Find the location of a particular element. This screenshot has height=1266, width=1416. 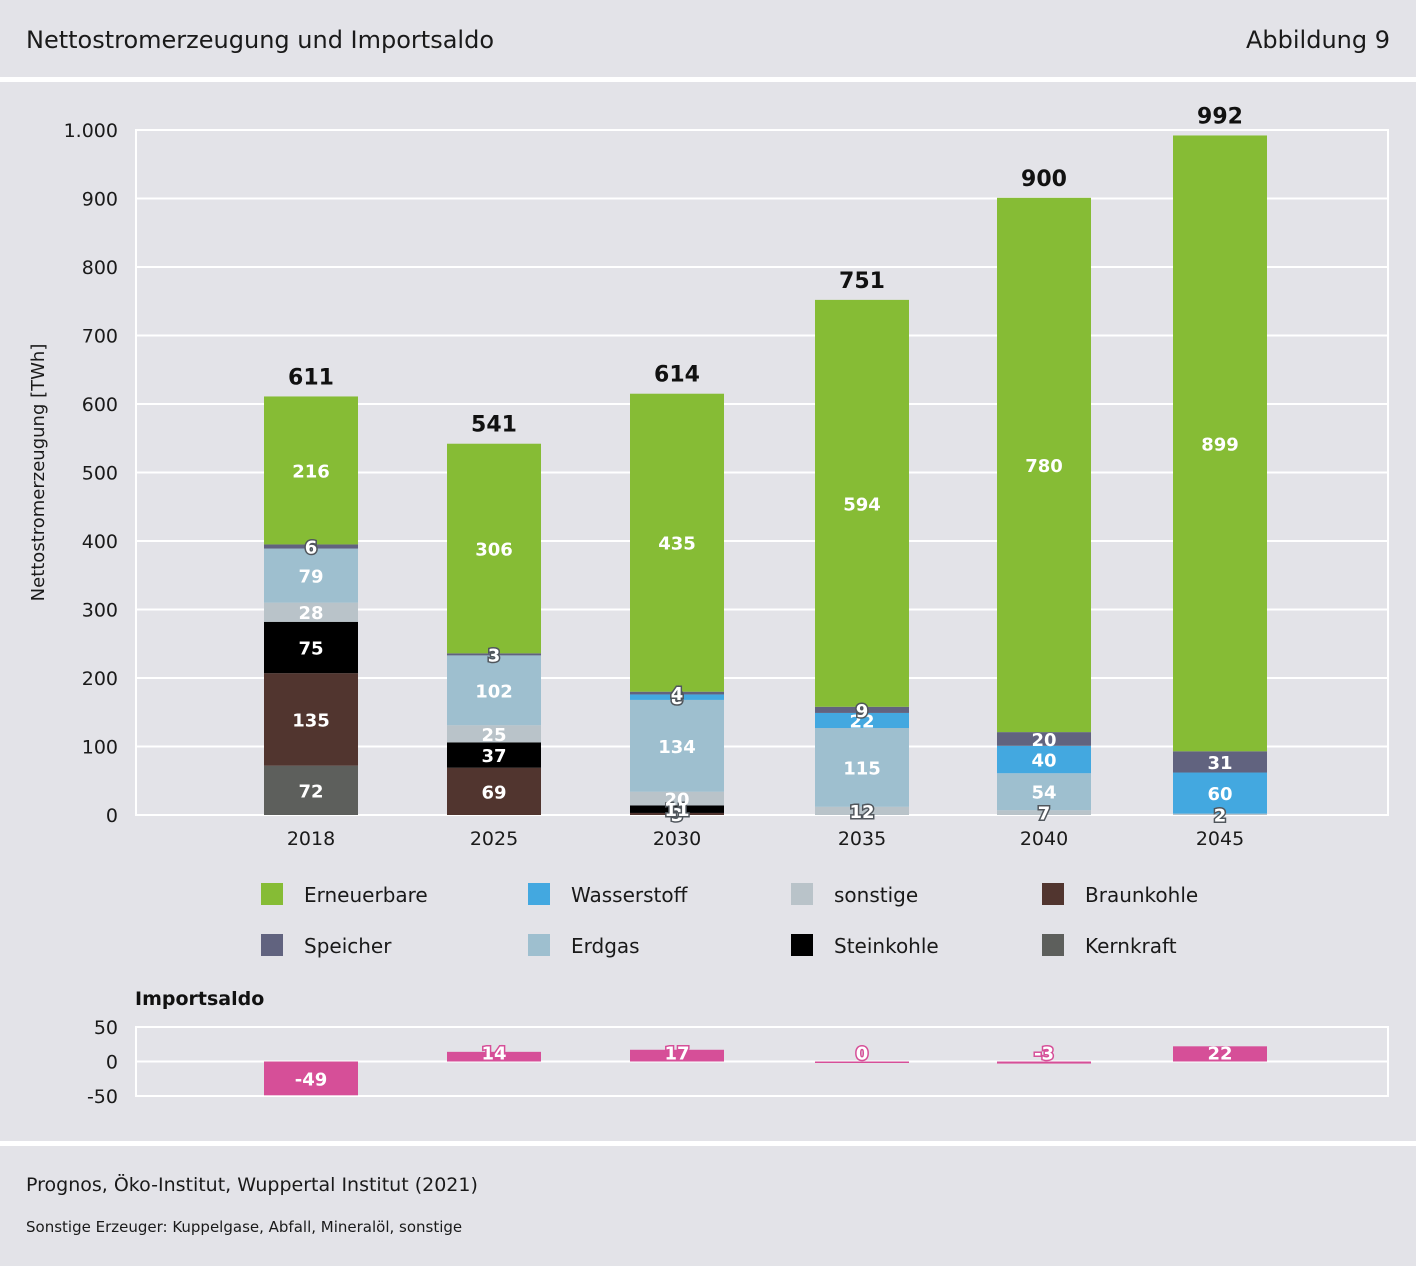

y-tick-label: 700 is located at coordinates (100, 337).